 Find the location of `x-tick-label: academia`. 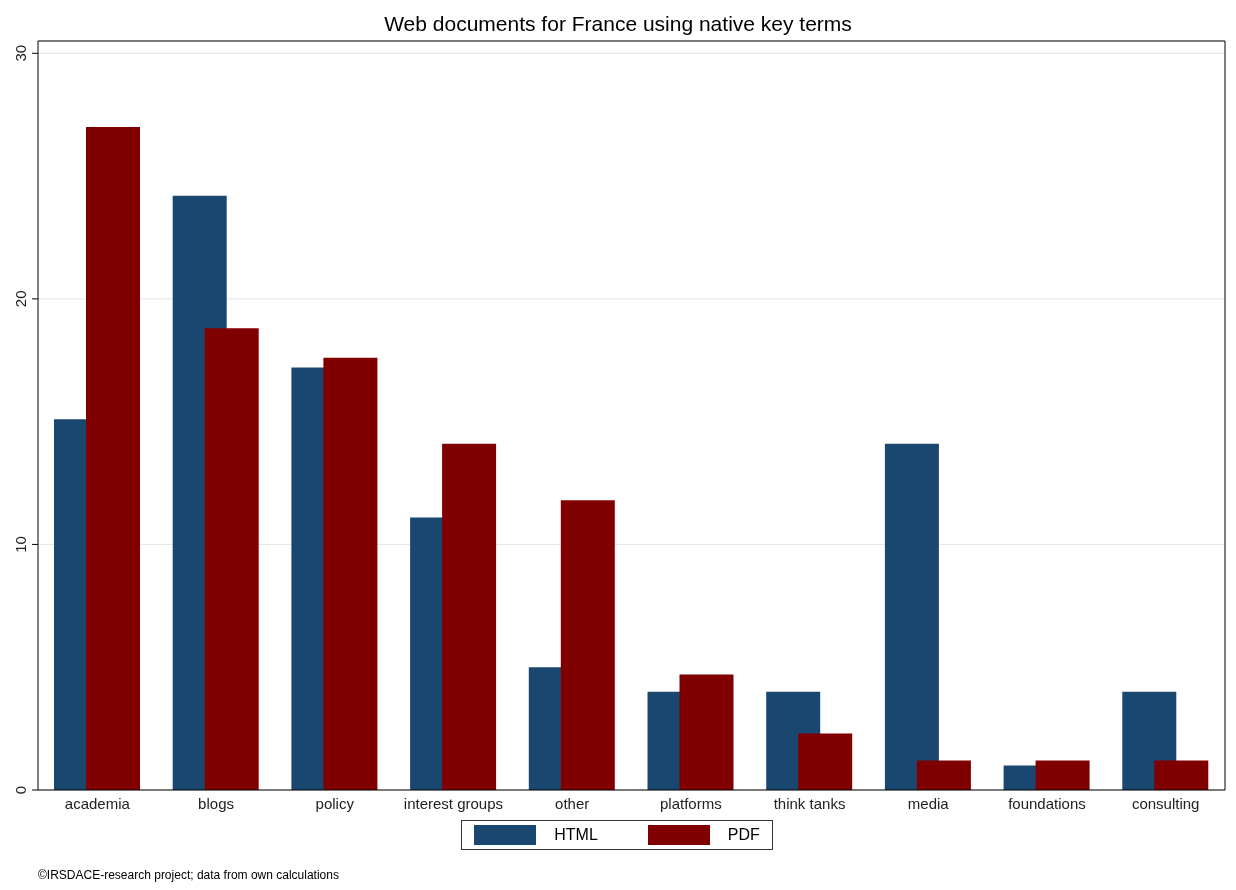

x-tick-label: academia is located at coordinates (97, 803).